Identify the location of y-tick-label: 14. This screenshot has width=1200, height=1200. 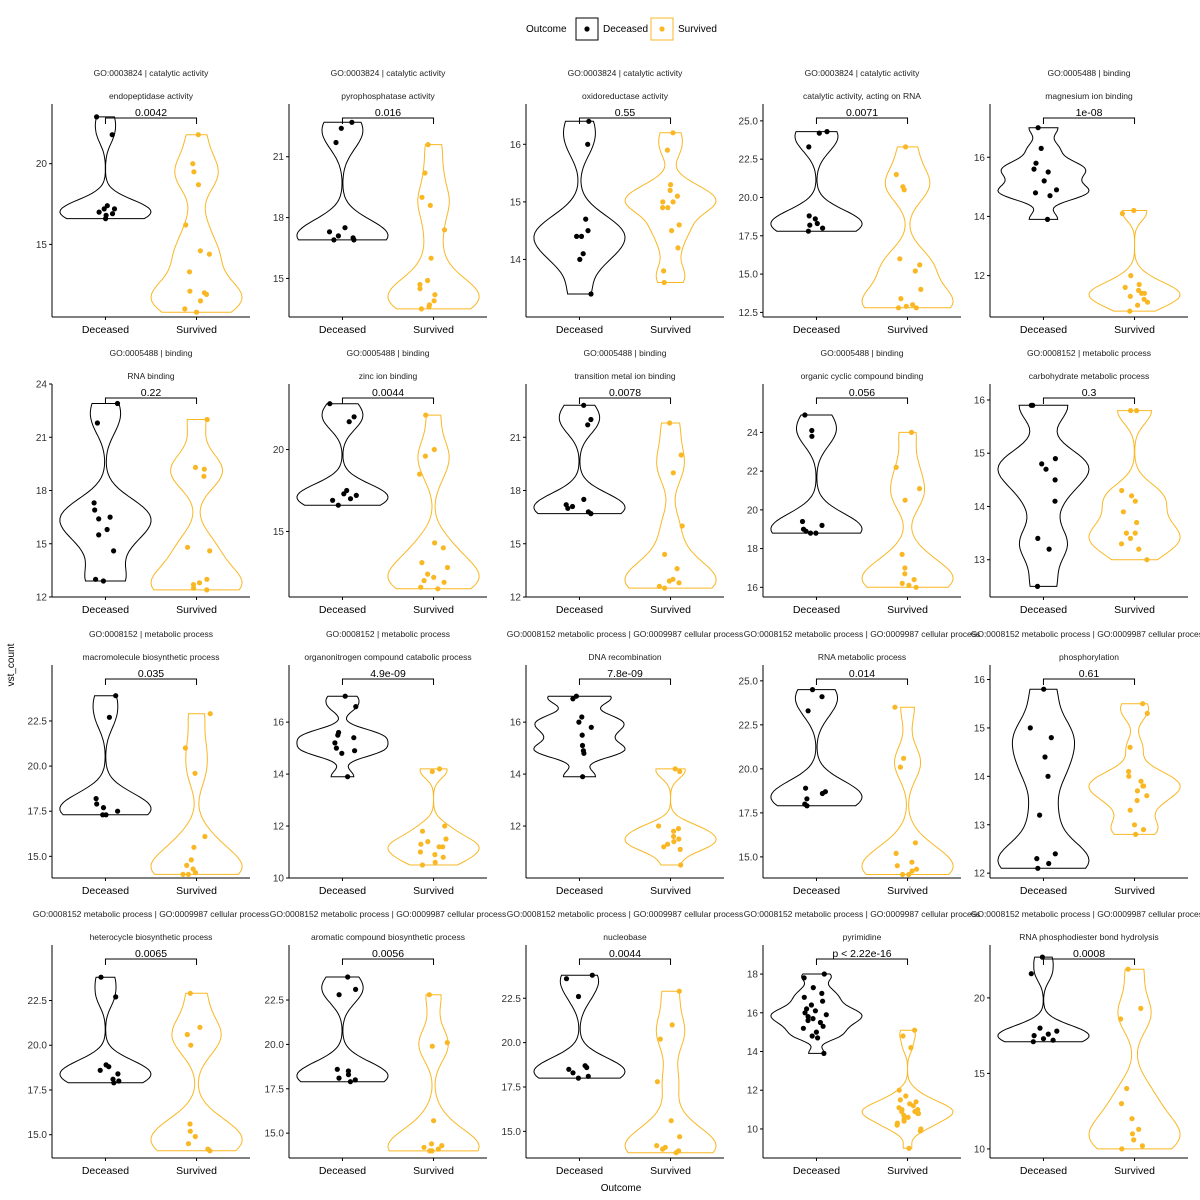
(753, 1052).